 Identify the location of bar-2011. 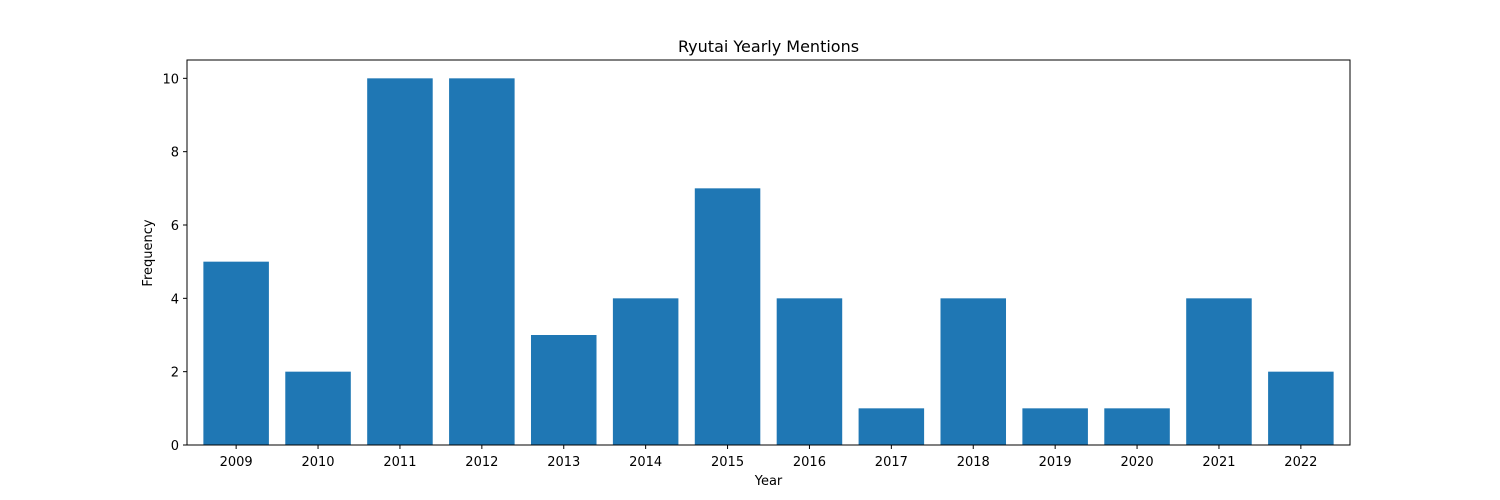
(400, 261).